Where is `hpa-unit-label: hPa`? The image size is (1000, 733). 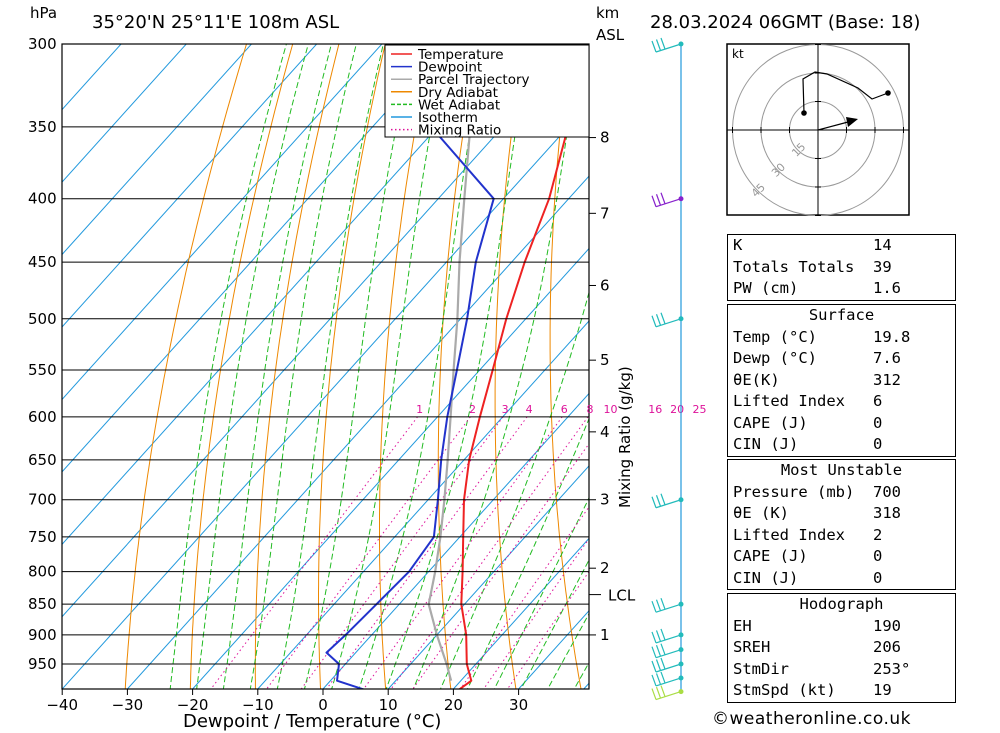 hpa-unit-label: hPa is located at coordinates (43, 13).